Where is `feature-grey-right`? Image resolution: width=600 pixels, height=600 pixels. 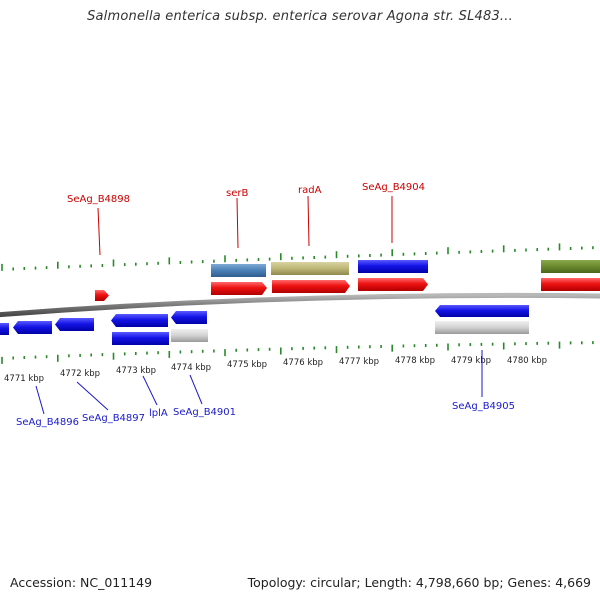 feature-grey-right is located at coordinates (482, 327).